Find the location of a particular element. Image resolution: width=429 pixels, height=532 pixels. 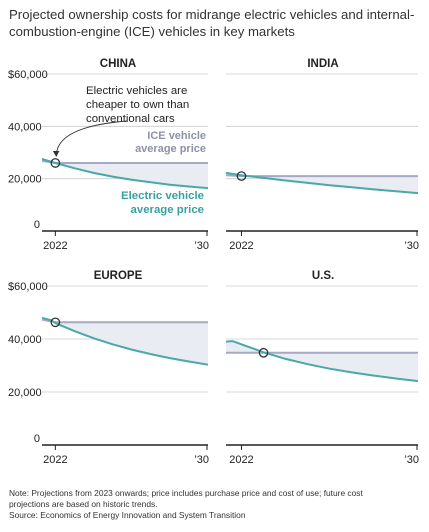

callout-leader-line is located at coordinates (91, 137).